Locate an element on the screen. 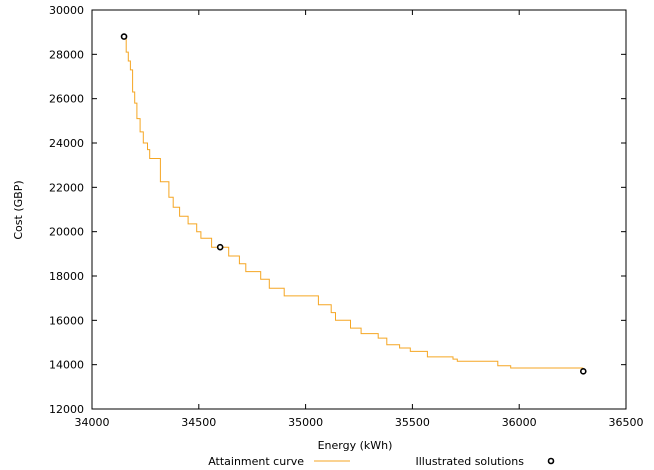 This screenshot has width=654, height=470. x-tick-label: 35000 is located at coordinates (305, 422).